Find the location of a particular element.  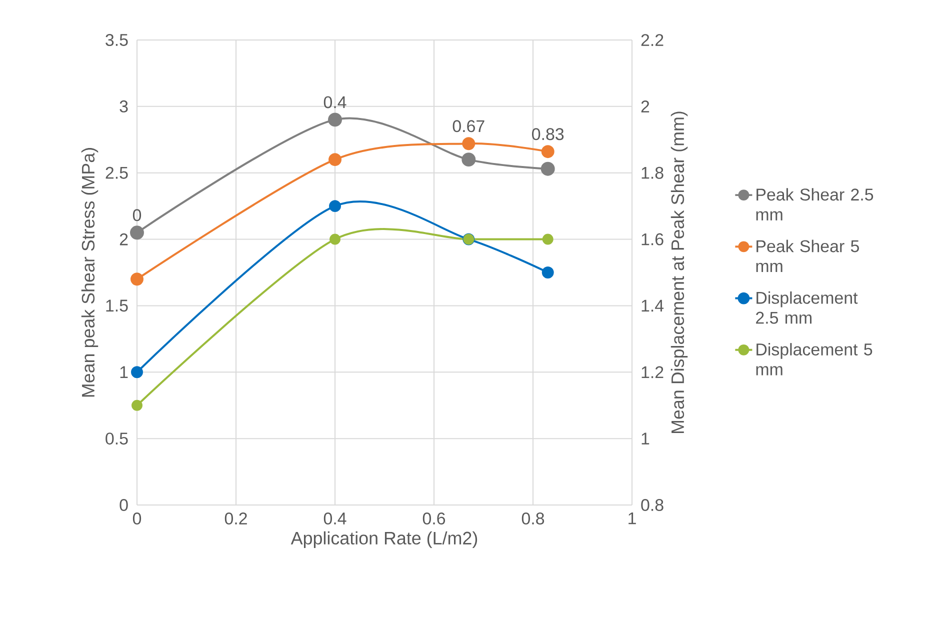

y-tick-label: 3.5 is located at coordinates (117, 40).